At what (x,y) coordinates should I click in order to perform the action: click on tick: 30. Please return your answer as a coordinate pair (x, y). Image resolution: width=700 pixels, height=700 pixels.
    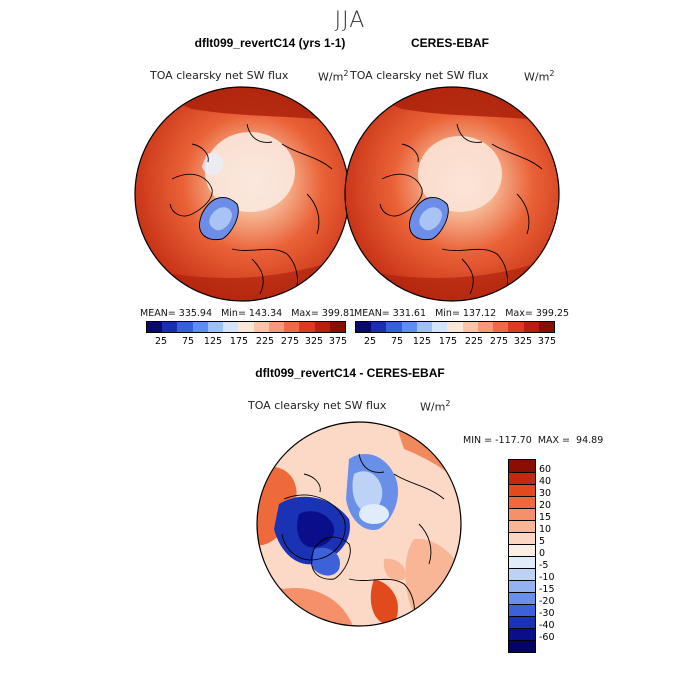
    Looking at the image, I should click on (545, 493).